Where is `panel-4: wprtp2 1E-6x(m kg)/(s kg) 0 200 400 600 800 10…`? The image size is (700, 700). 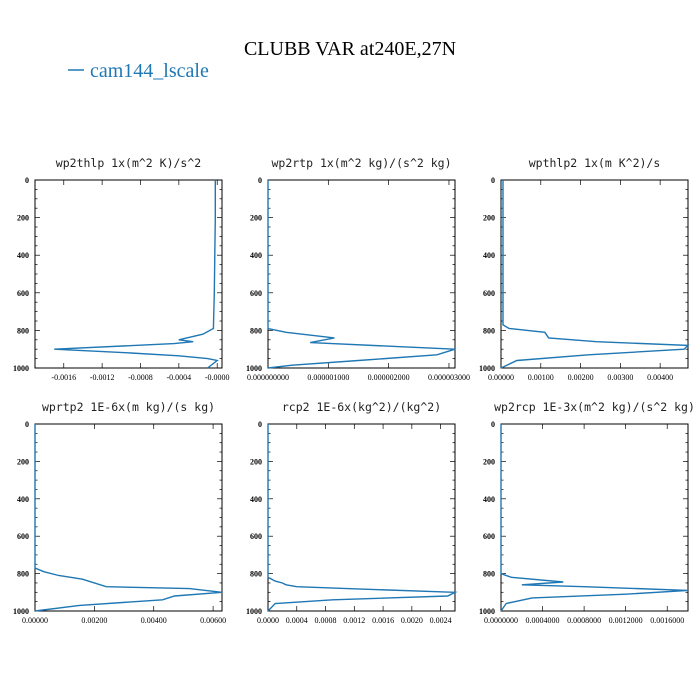 panel-4: wprtp2 1E-6x(m kg)/(s kg) 0 200 400 600 800 10… is located at coordinates (119, 512).